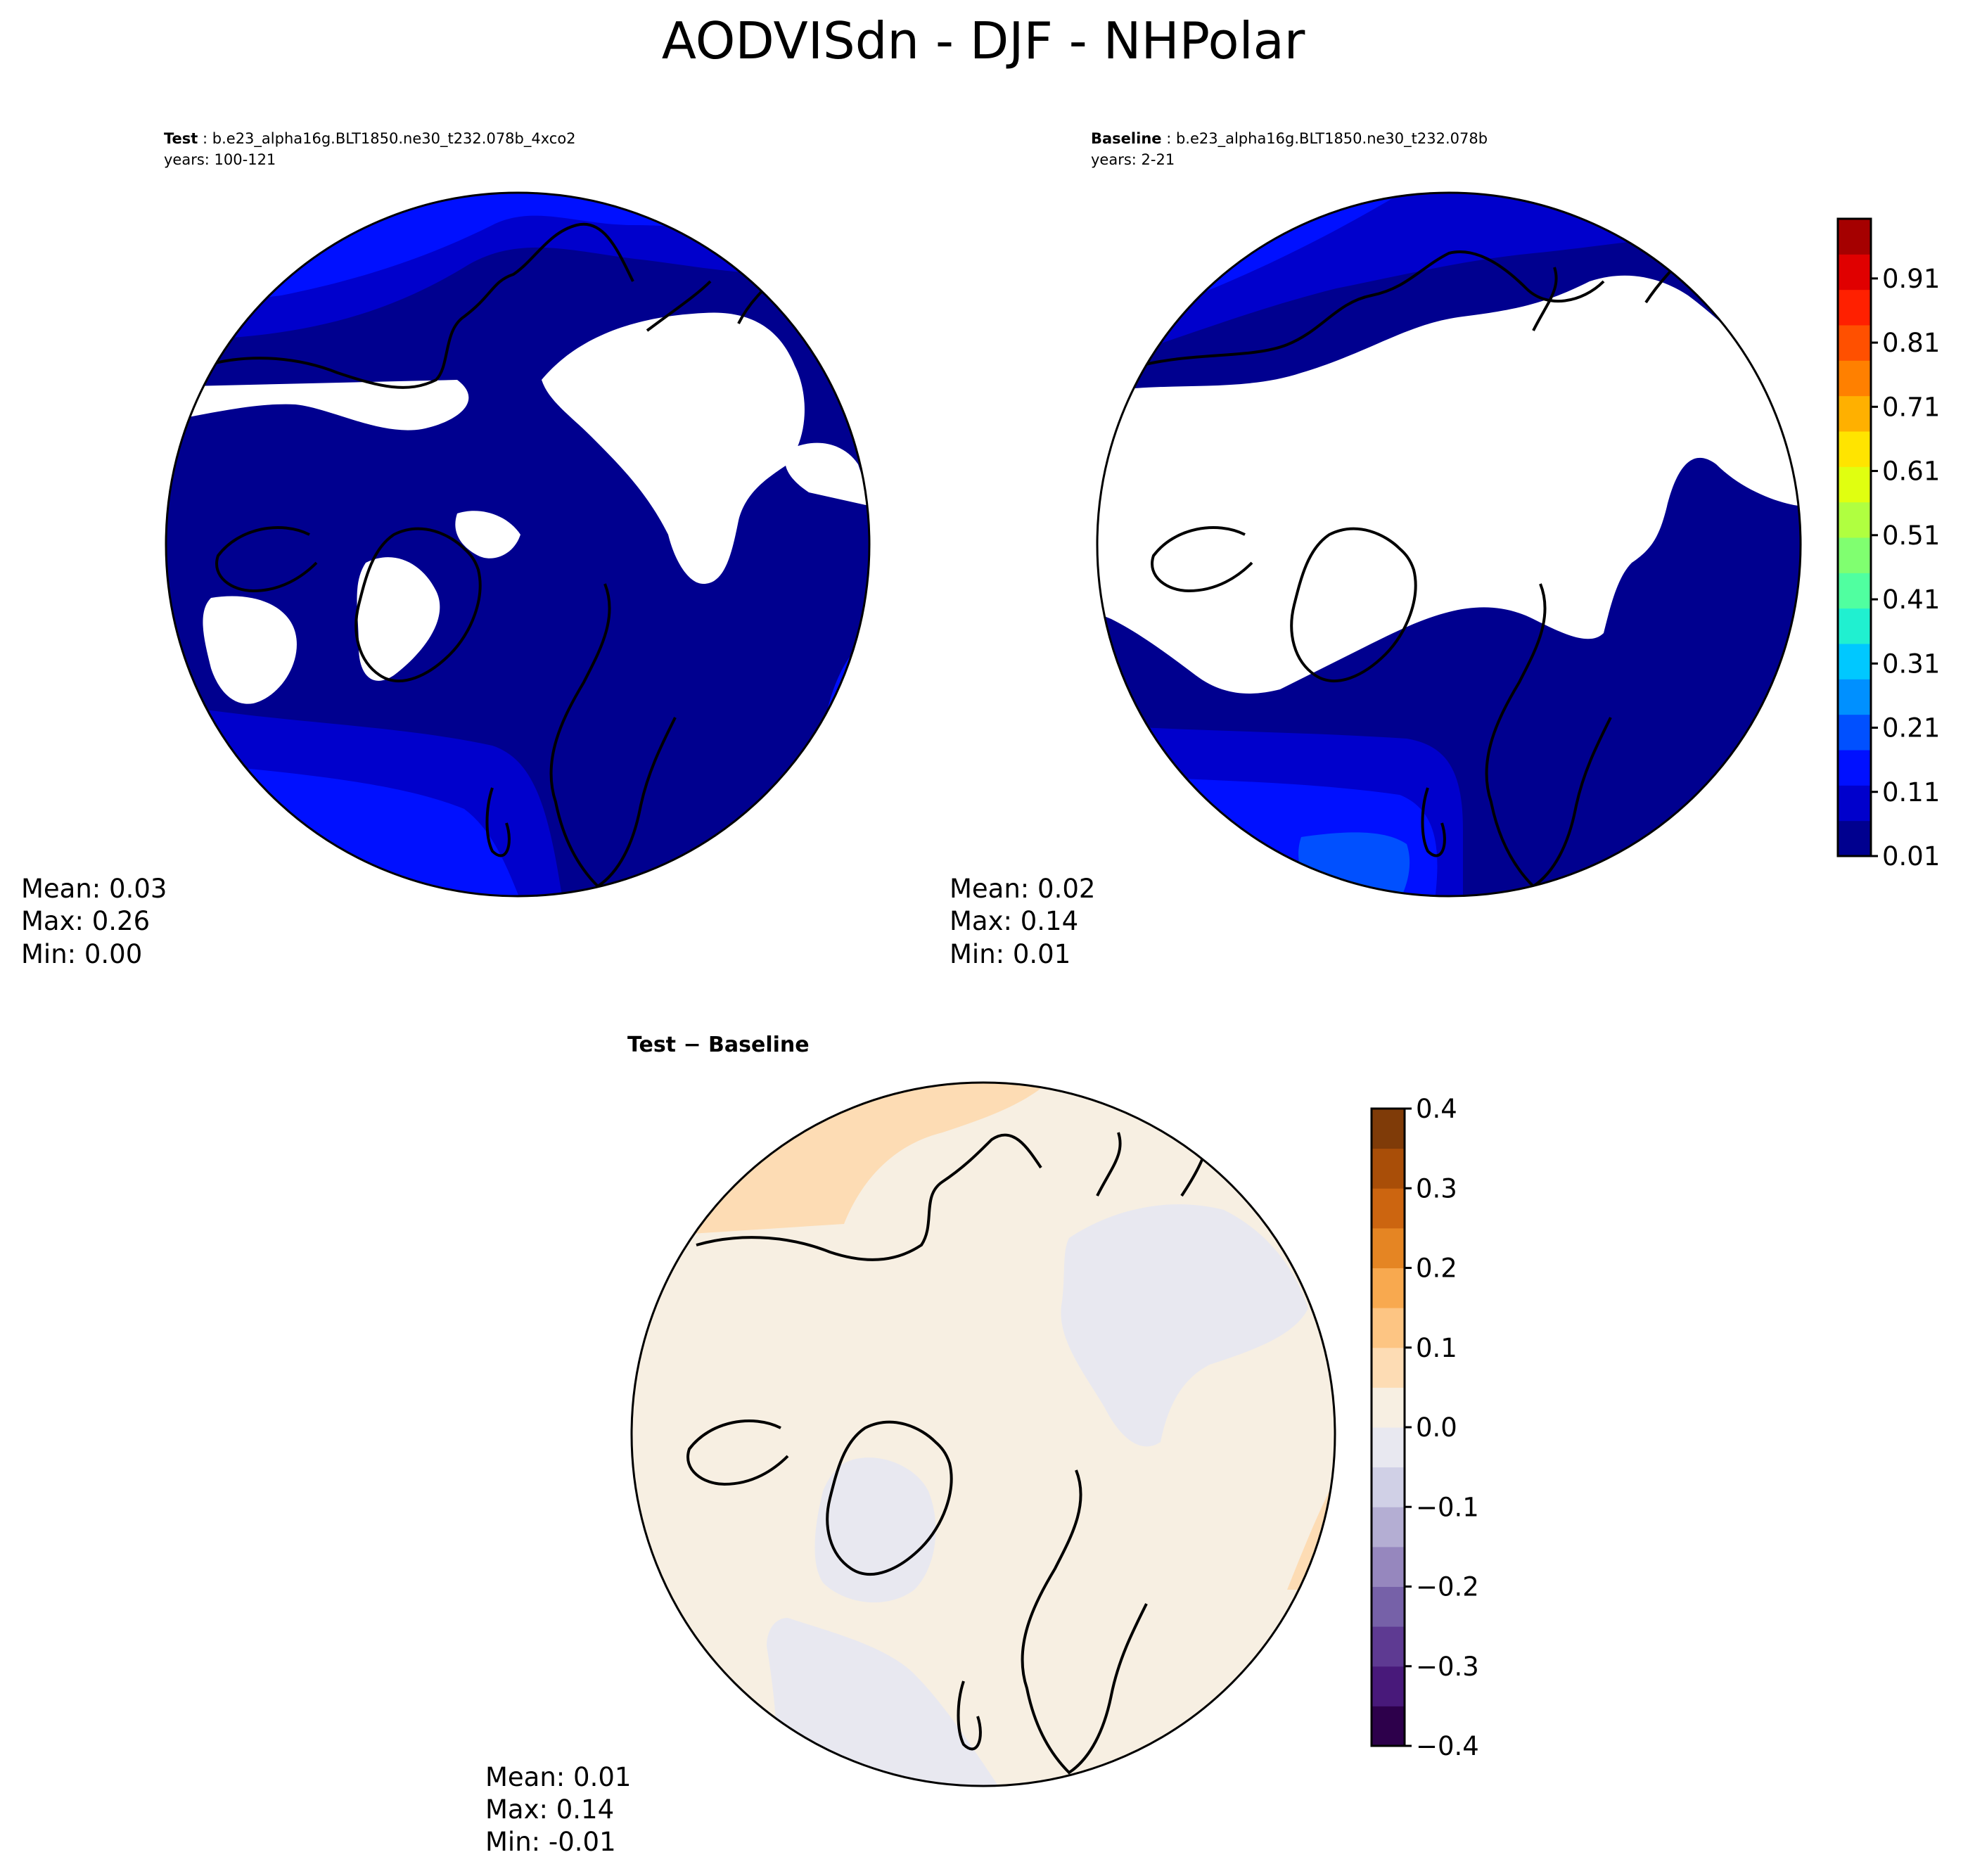 This screenshot has width=1975, height=1876. Describe the element at coordinates (181, 138) in the screenshot. I see `test-label: Test` at that location.